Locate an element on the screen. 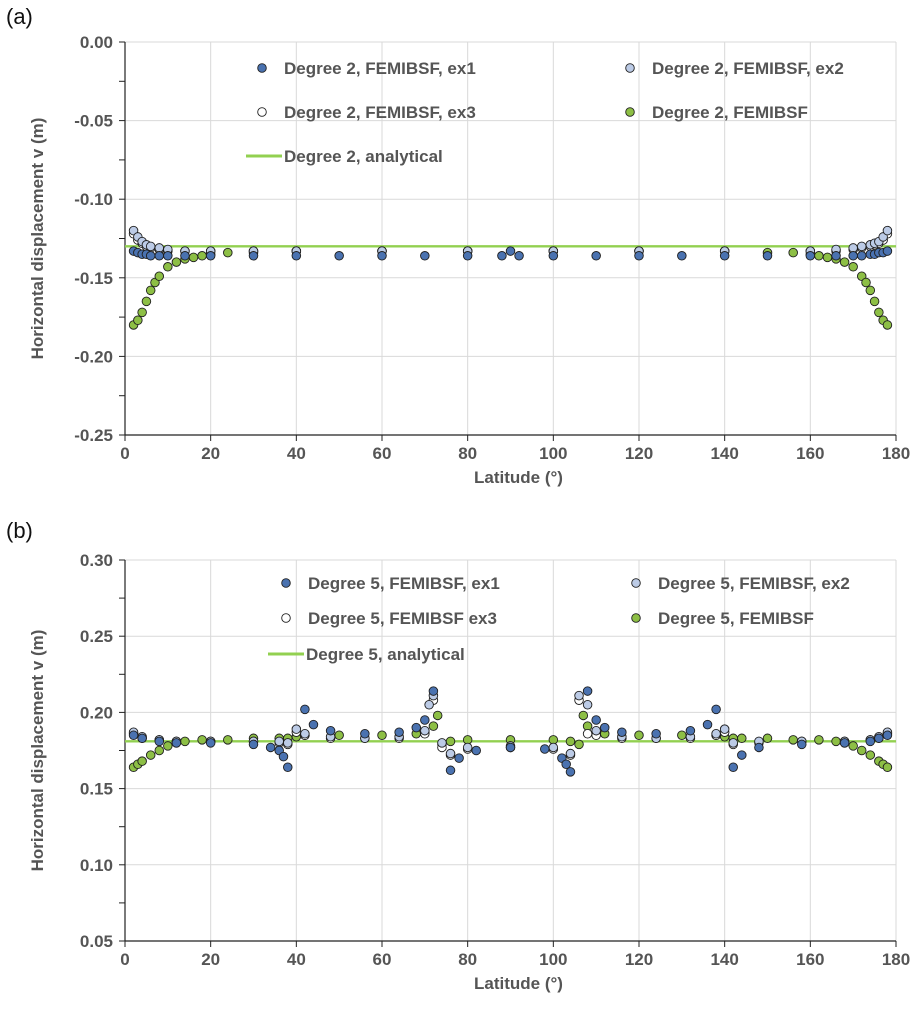 The width and height of the screenshot is (915, 1021). y-tick-label: 0.25 is located at coordinates (96, 636).